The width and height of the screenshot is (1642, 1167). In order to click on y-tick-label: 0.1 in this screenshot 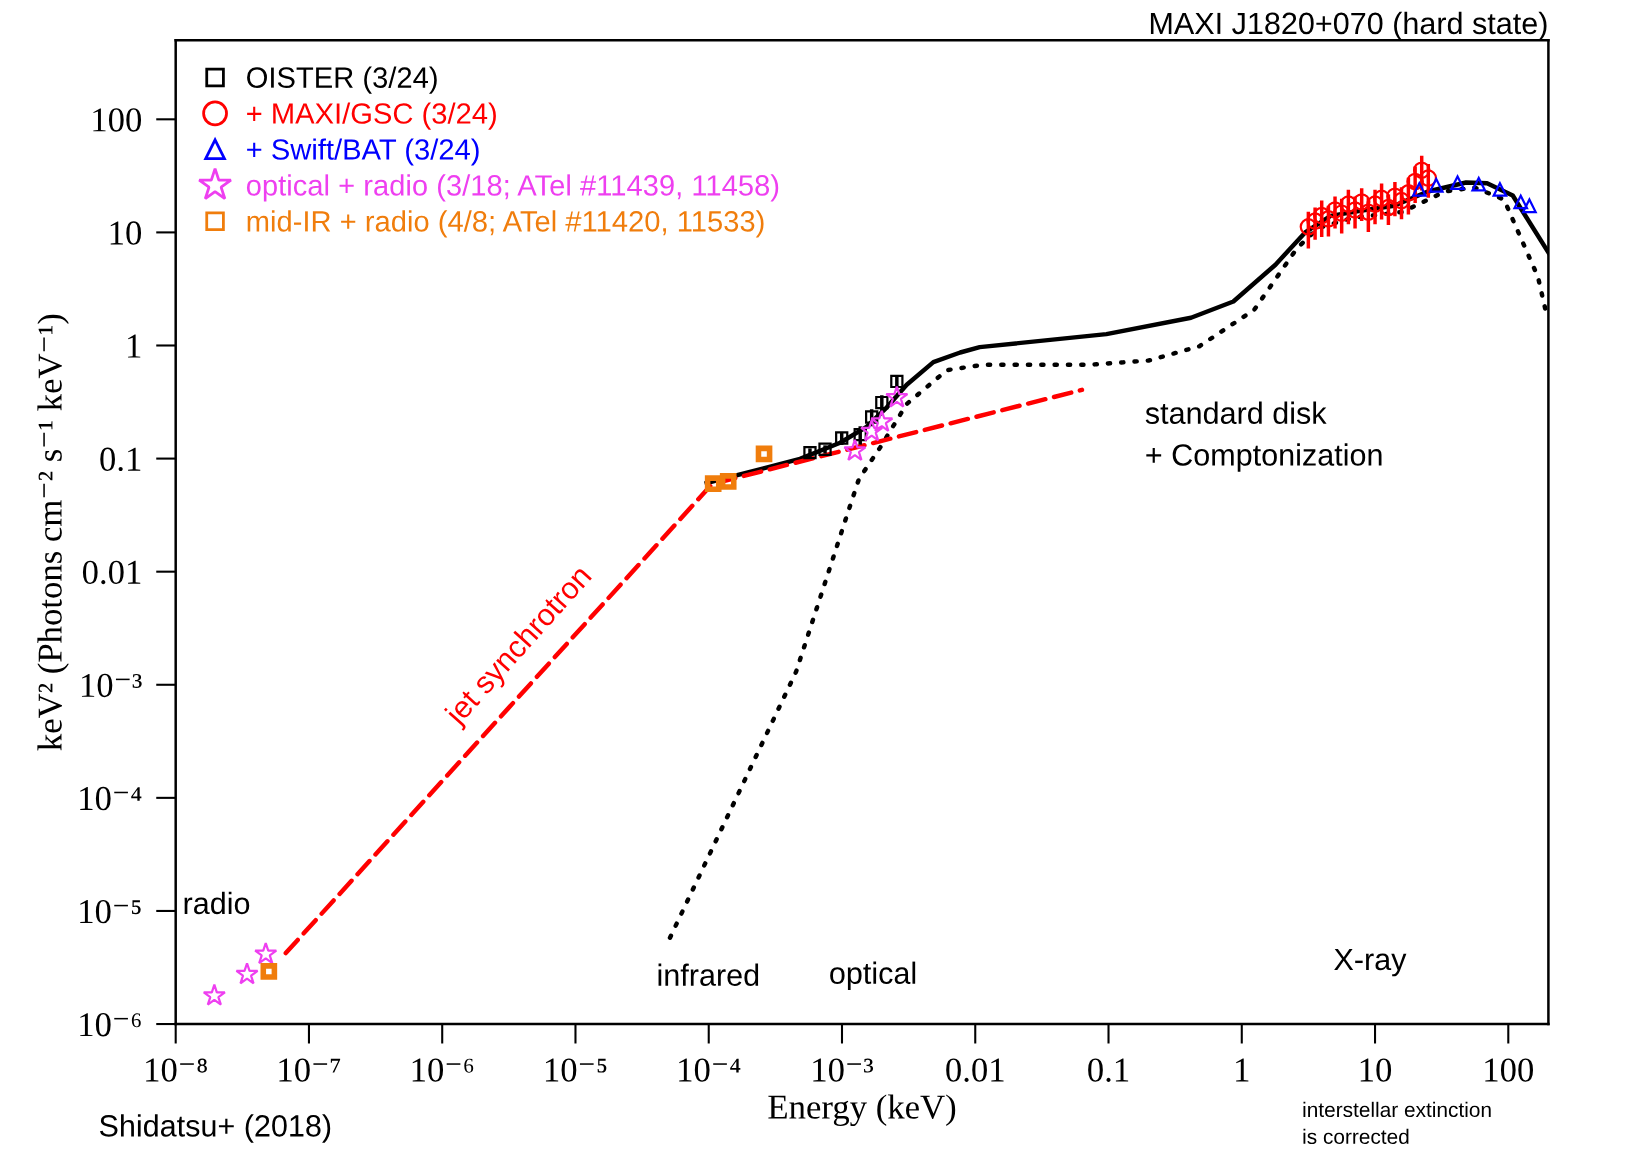, I will do `click(120, 459)`.